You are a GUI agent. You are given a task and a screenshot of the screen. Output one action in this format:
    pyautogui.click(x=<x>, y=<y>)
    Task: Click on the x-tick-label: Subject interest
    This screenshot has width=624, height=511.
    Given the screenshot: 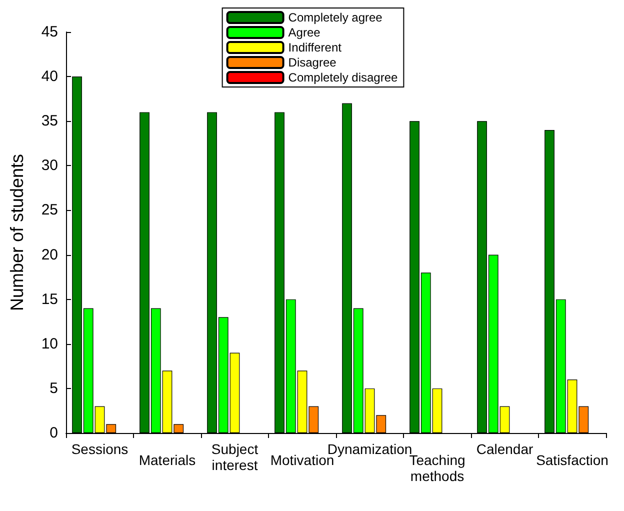 What is the action you would take?
    pyautogui.click(x=234, y=457)
    